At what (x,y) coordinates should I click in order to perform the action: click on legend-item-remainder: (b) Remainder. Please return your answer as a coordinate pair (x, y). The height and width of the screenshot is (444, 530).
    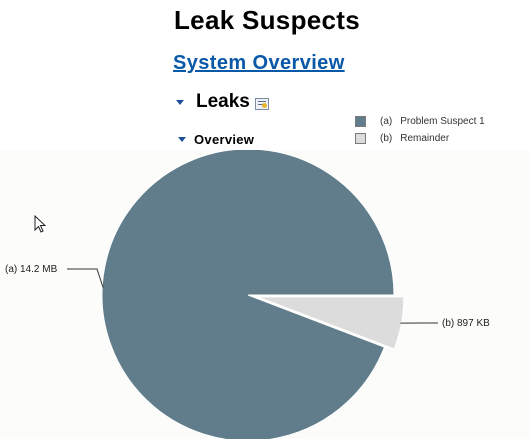
    Looking at the image, I should click on (420, 138).